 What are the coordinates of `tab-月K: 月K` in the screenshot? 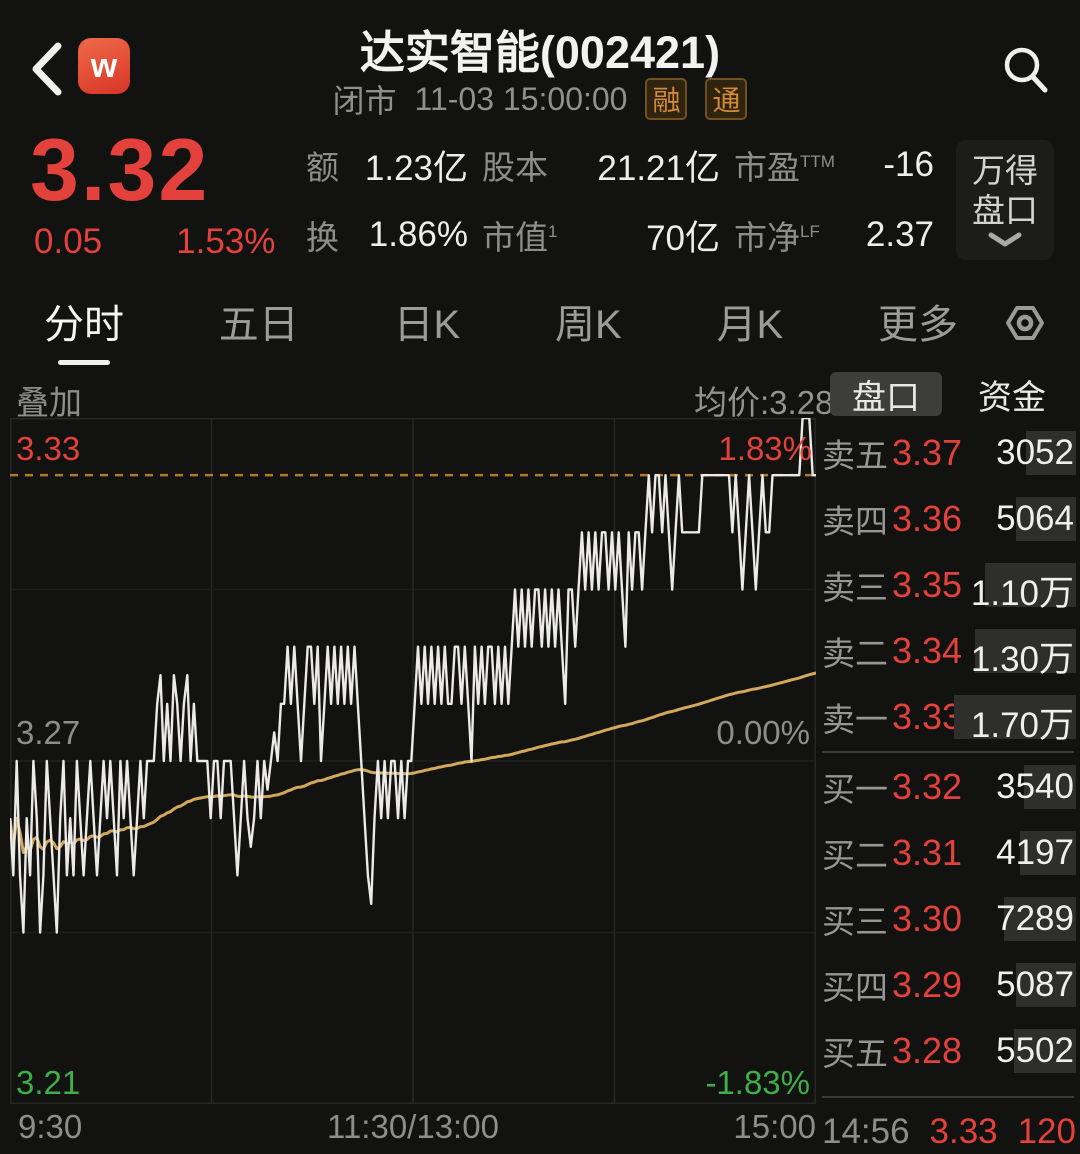 It's located at (750, 325).